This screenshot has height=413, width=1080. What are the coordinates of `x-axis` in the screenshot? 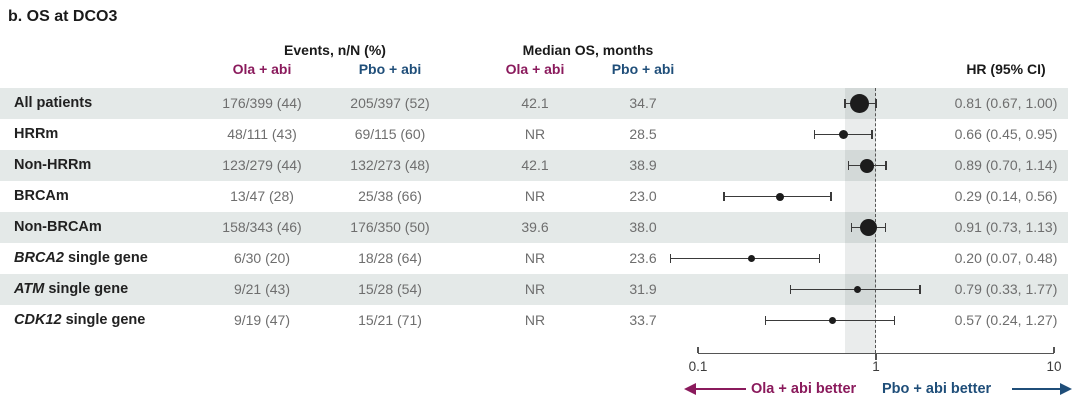 It's located at (876, 353).